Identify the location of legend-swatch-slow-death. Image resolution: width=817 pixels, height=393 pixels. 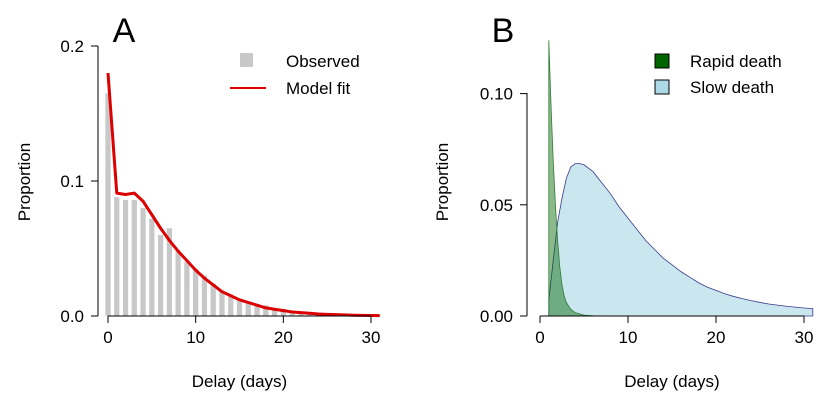
(662, 87).